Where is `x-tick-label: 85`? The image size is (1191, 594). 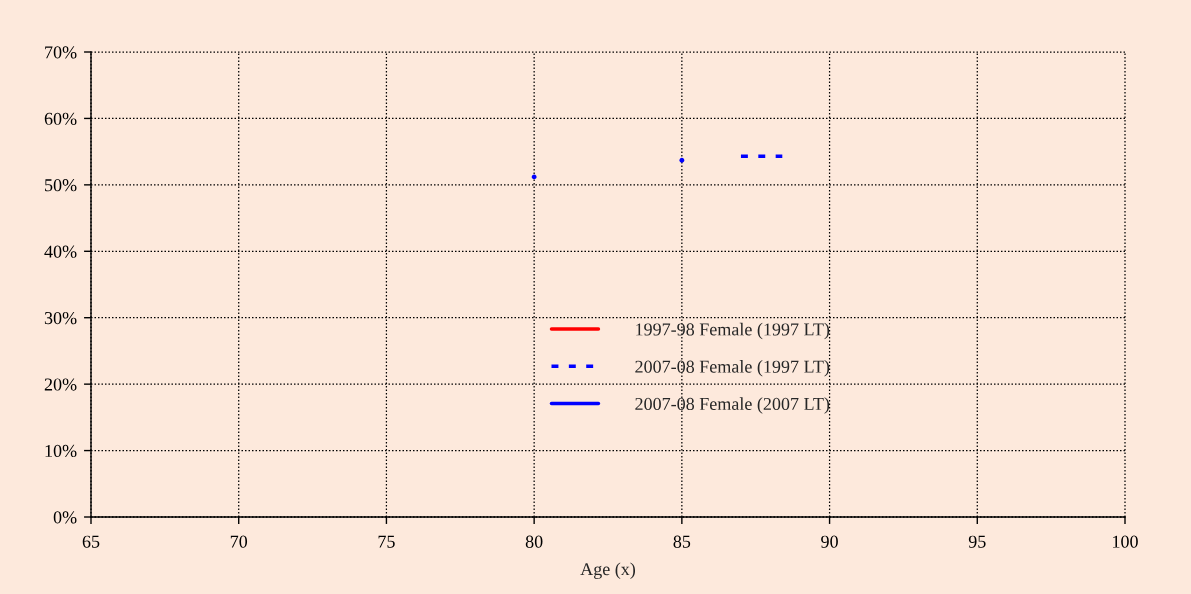
x-tick-label: 85 is located at coordinates (682, 541).